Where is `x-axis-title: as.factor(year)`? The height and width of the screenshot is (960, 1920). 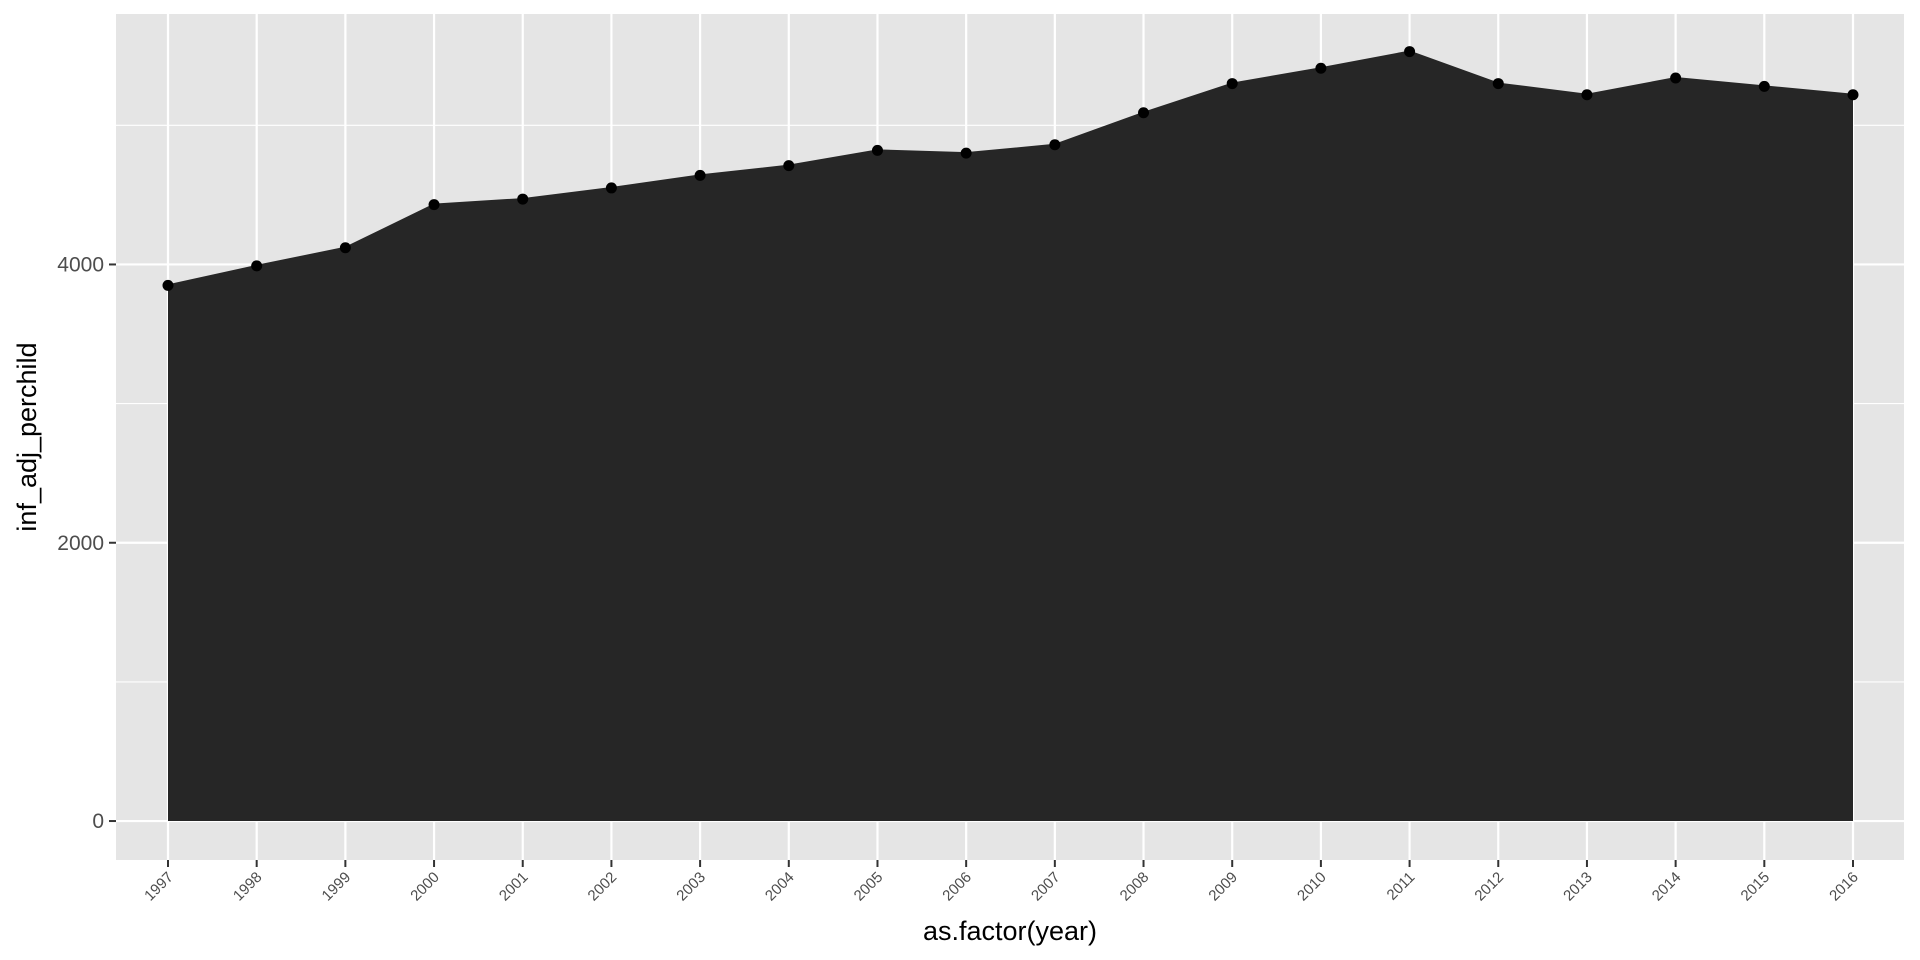 x-axis-title: as.factor(year) is located at coordinates (1010, 931).